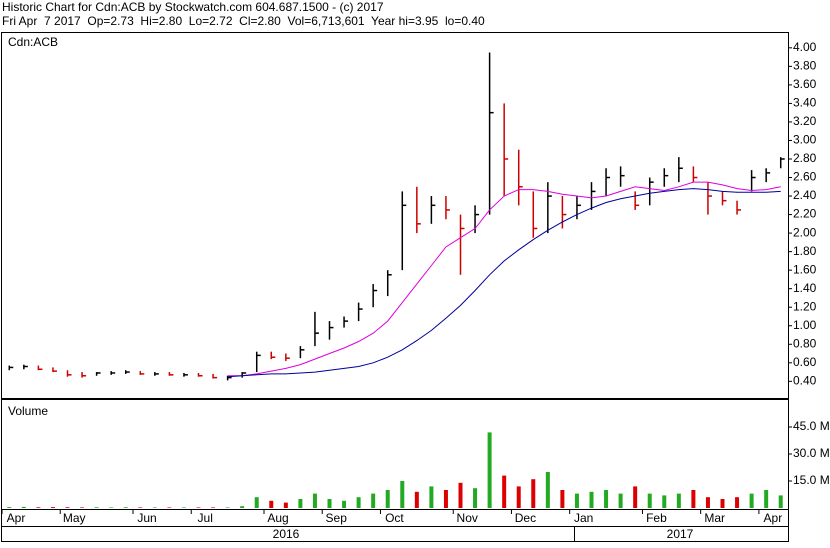 Image resolution: width=830 pixels, height=548 pixels. Describe the element at coordinates (805, 232) in the screenshot. I see `y-tick-label: 2.00` at that location.